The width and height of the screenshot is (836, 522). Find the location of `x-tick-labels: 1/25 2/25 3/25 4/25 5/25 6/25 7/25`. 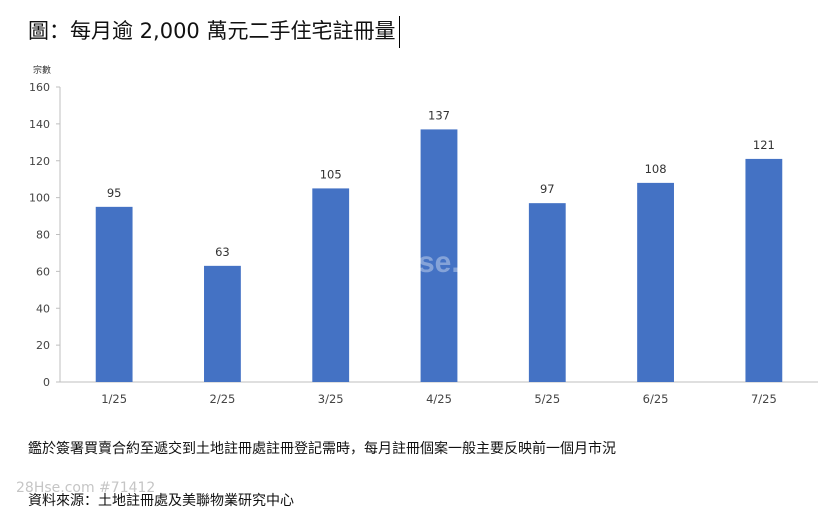

x-tick-labels: 1/25 2/25 3/25 4/25 5/25 6/25 7/25 is located at coordinates (439, 399).